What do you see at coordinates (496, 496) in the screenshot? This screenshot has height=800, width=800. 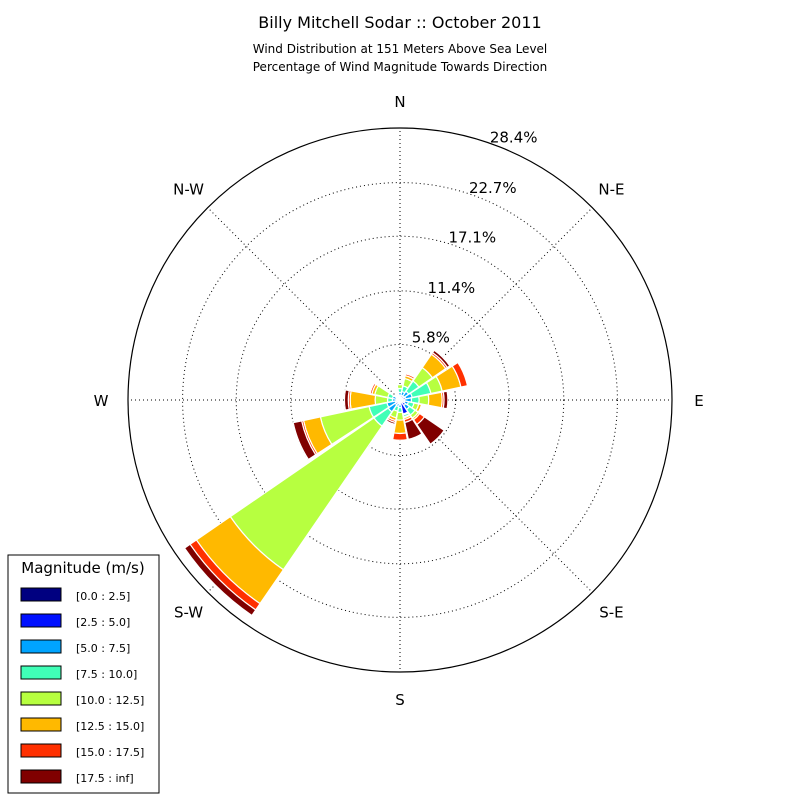 I see `grid-spoke-s-e` at bounding box center [496, 496].